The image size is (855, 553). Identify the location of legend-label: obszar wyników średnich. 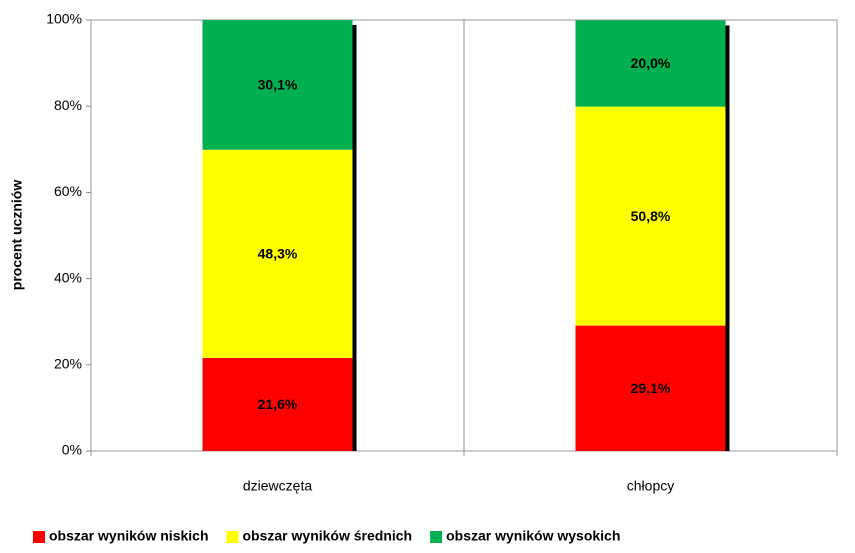
(328, 536).